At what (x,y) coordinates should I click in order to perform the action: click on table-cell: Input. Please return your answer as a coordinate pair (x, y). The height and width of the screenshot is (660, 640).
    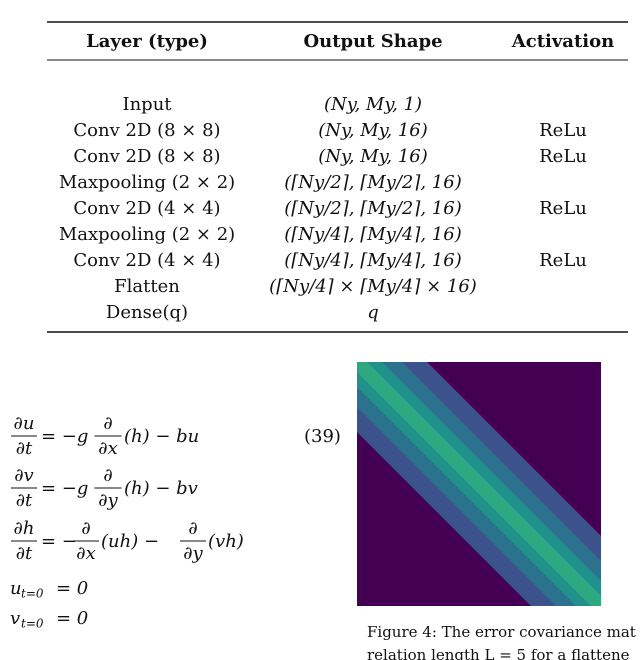
    Looking at the image, I should click on (147, 104).